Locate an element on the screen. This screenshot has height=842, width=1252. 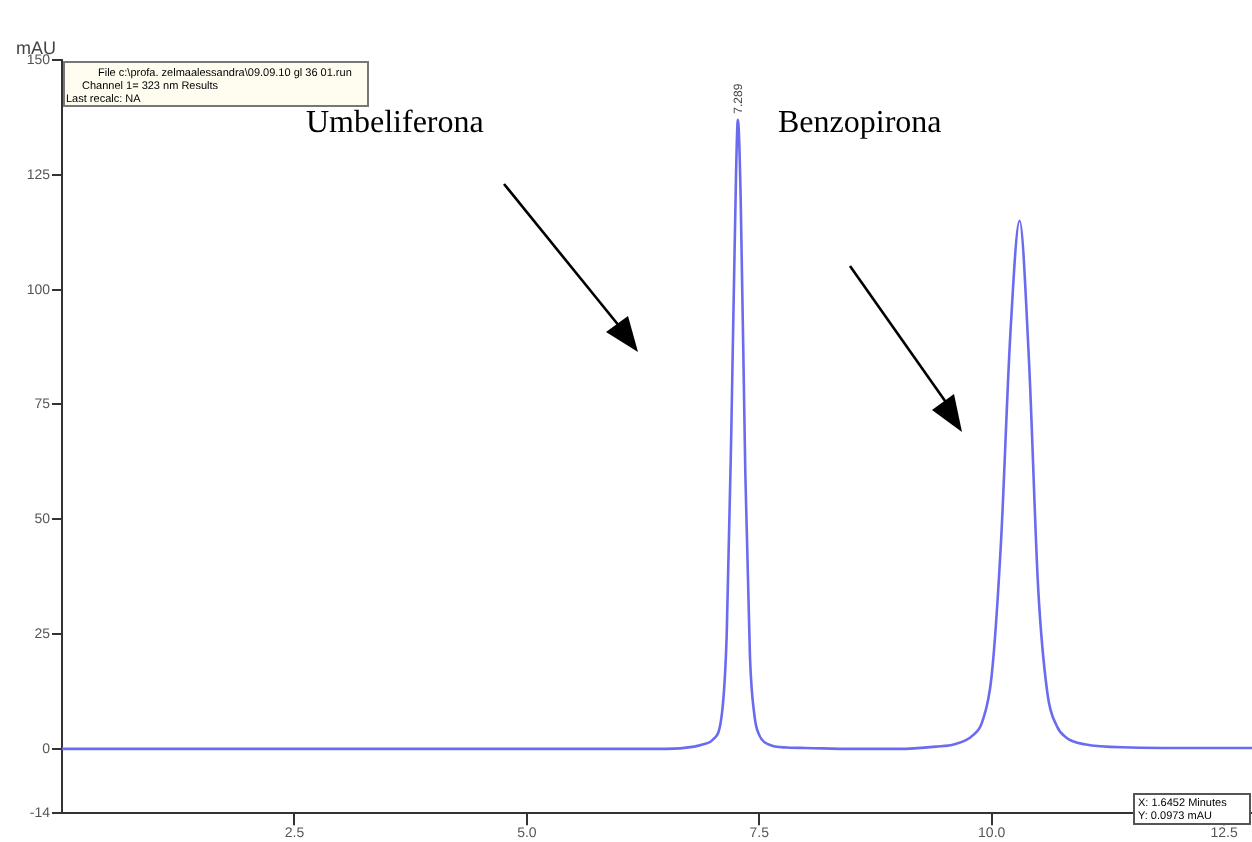
annotation: Umbeliferona is located at coordinates (395, 123).